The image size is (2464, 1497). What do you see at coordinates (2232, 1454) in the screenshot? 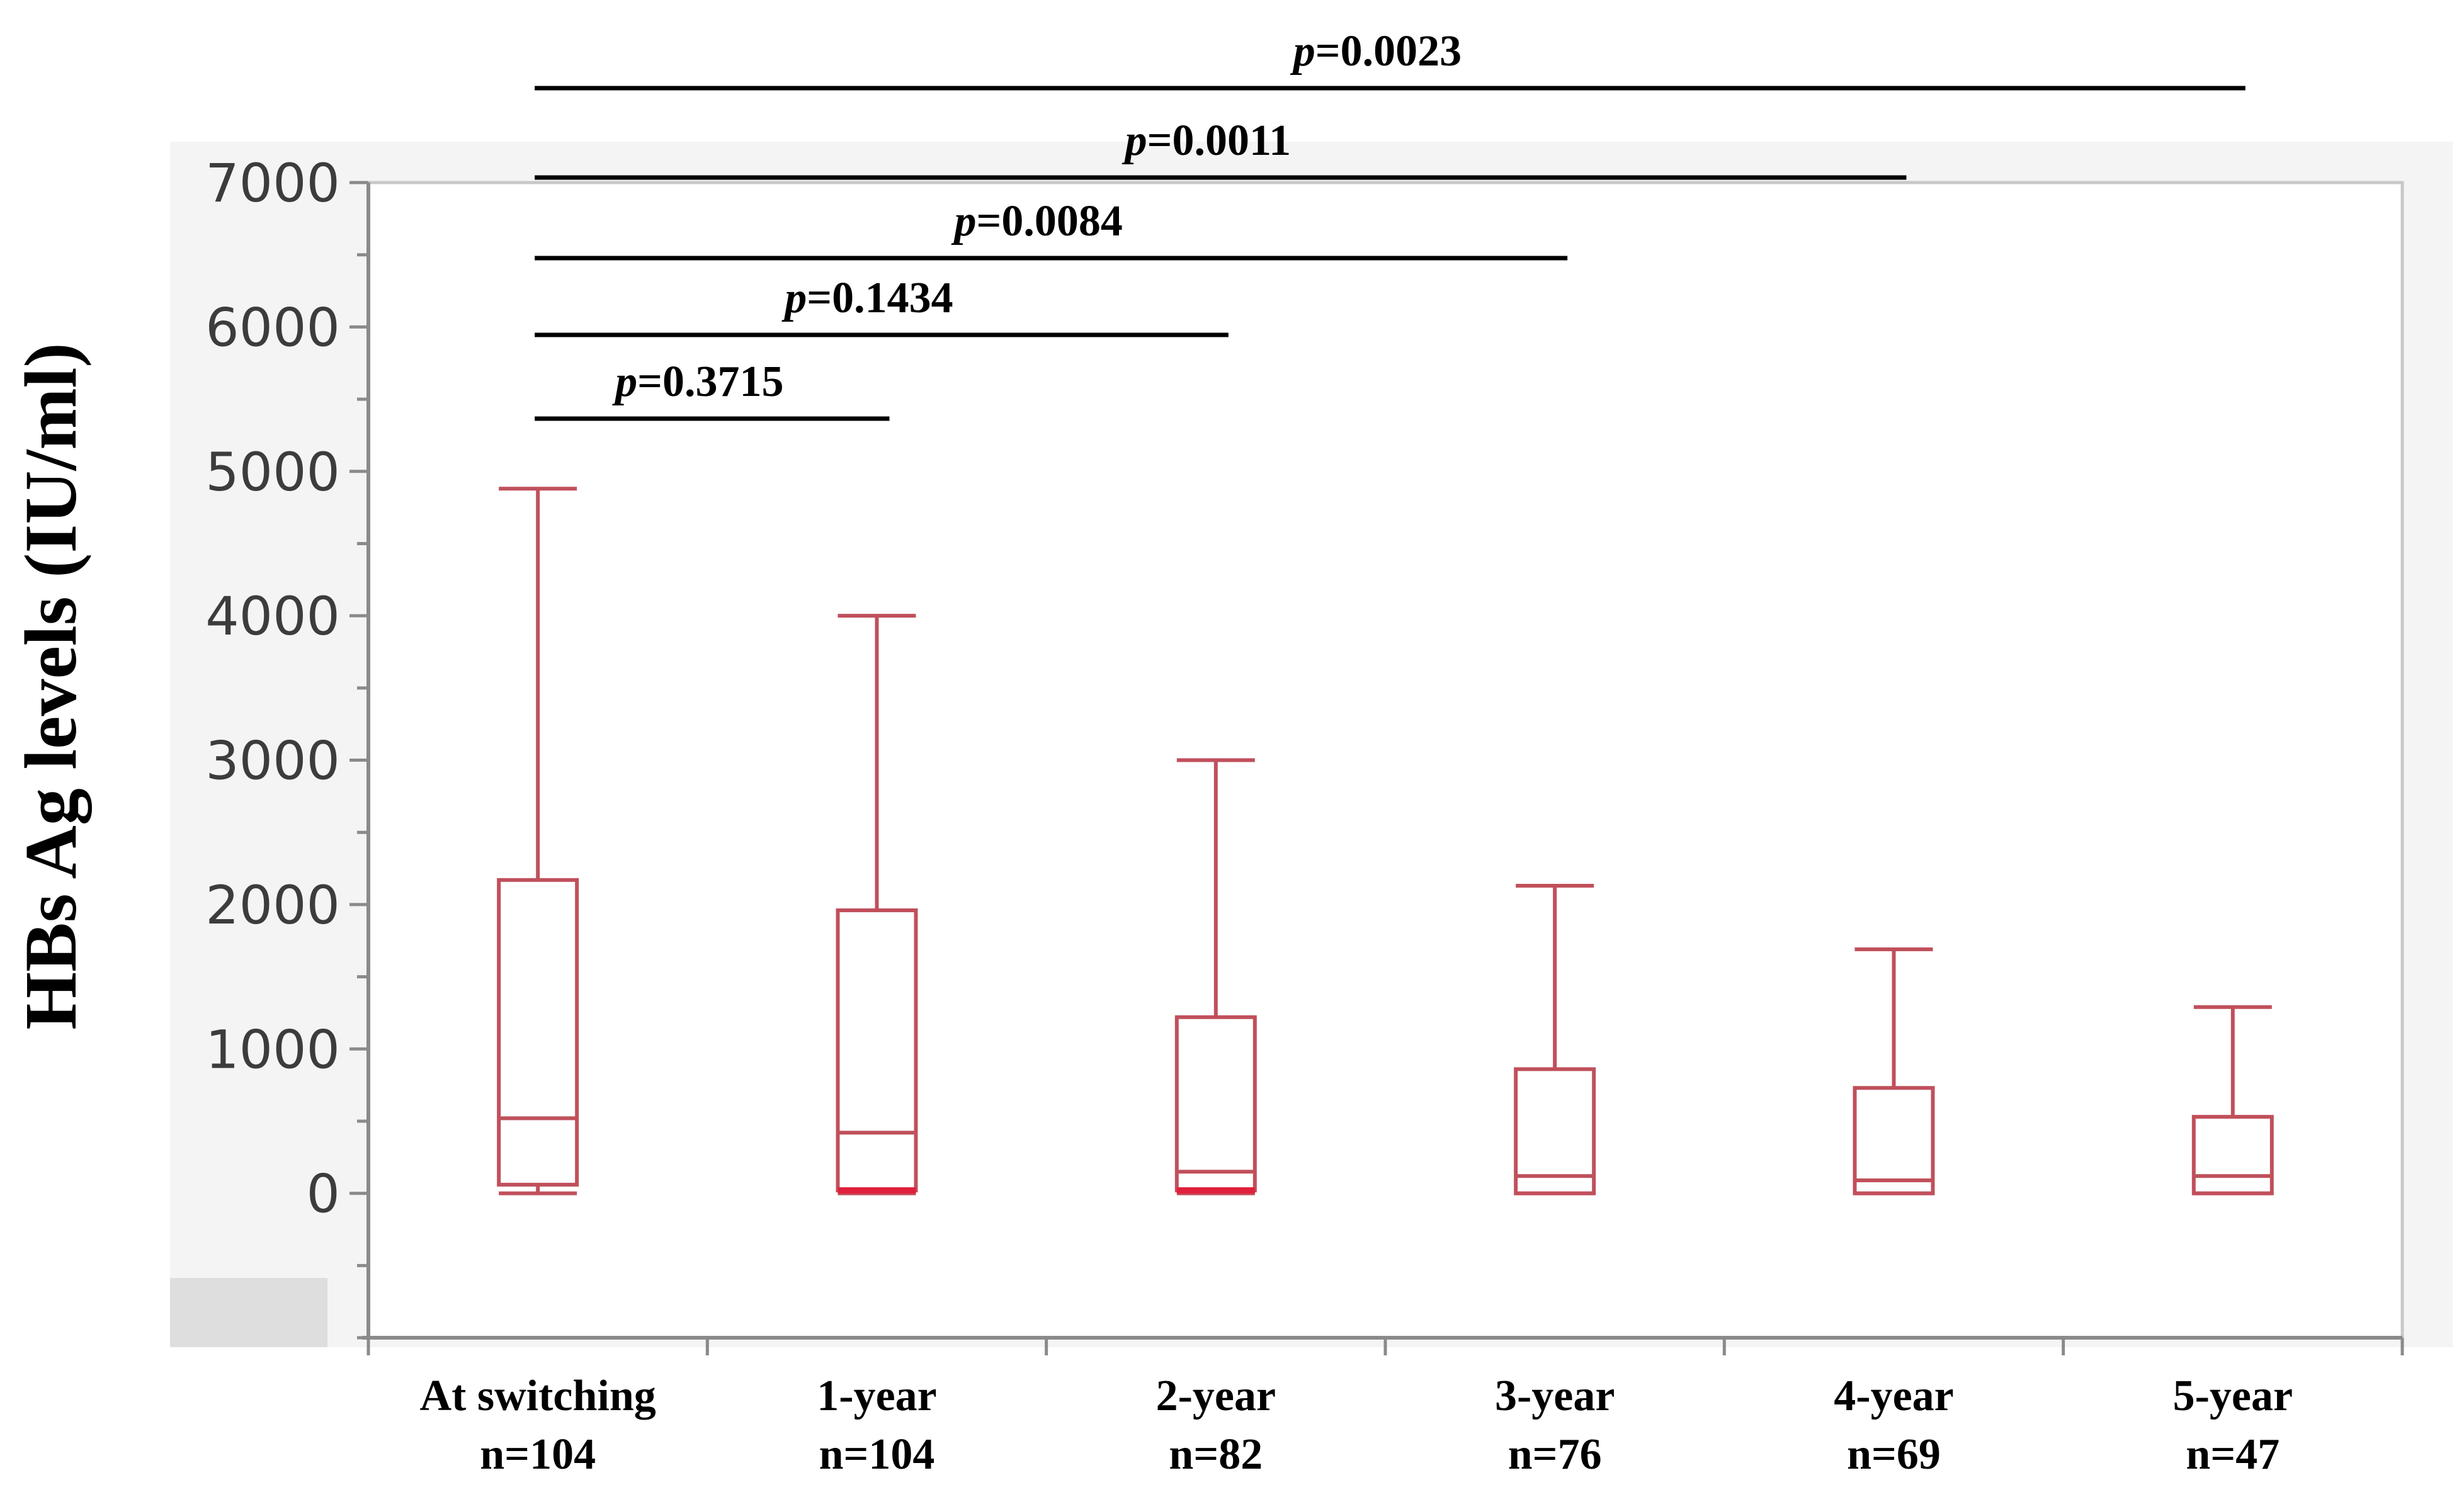
I see `x-category-n: n=47` at bounding box center [2232, 1454].